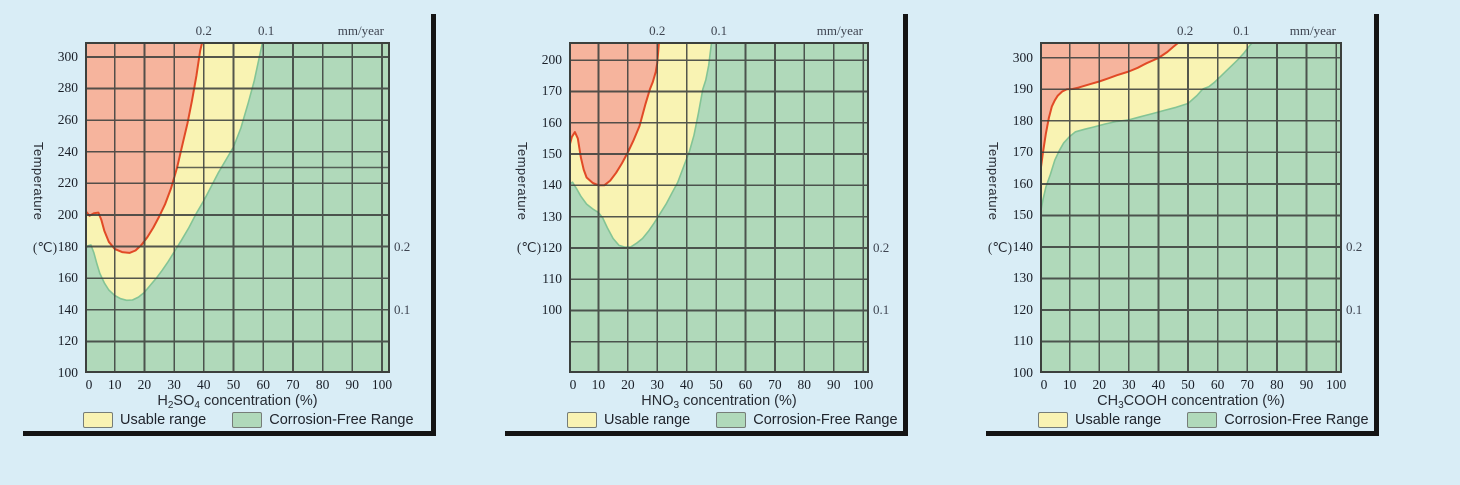 The height and width of the screenshot is (485, 1460). What do you see at coordinates (1022, 89) in the screenshot?
I see `y-tick-label: 190` at bounding box center [1022, 89].